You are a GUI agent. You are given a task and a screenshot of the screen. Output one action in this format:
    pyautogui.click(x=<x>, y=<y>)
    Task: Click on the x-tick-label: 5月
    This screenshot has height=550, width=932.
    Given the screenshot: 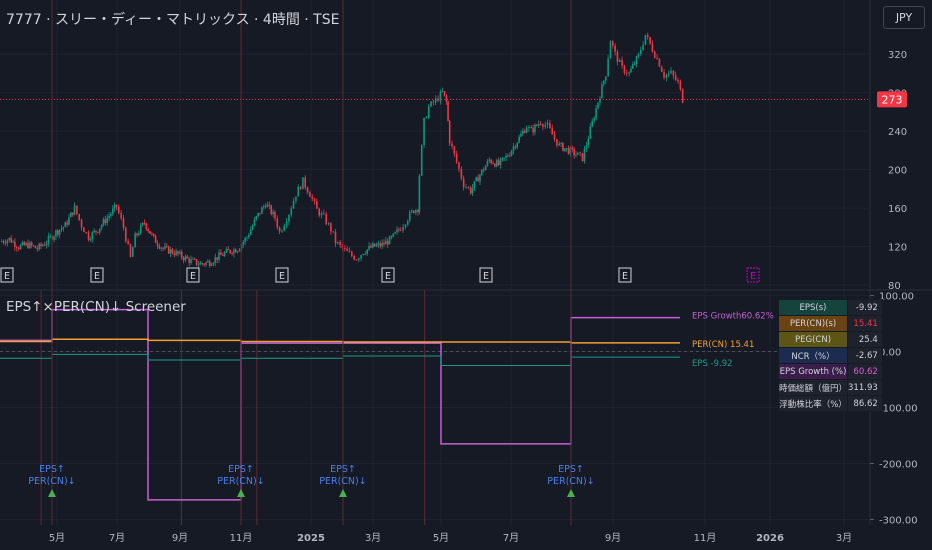 What is the action you would take?
    pyautogui.click(x=57, y=538)
    